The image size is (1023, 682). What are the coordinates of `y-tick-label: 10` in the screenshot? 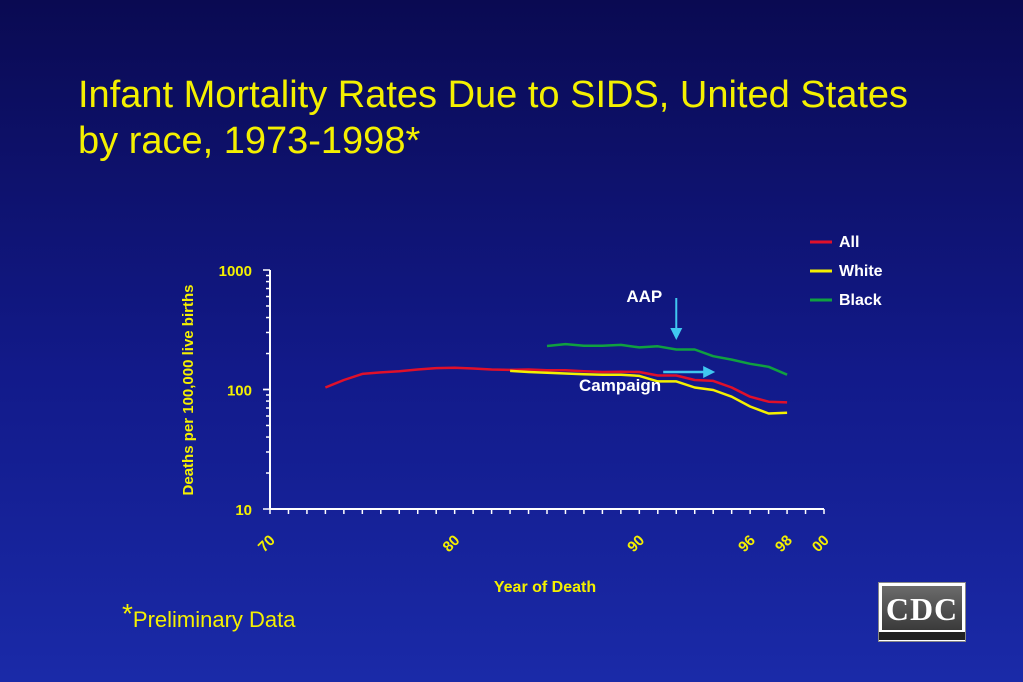 It's located at (243, 510).